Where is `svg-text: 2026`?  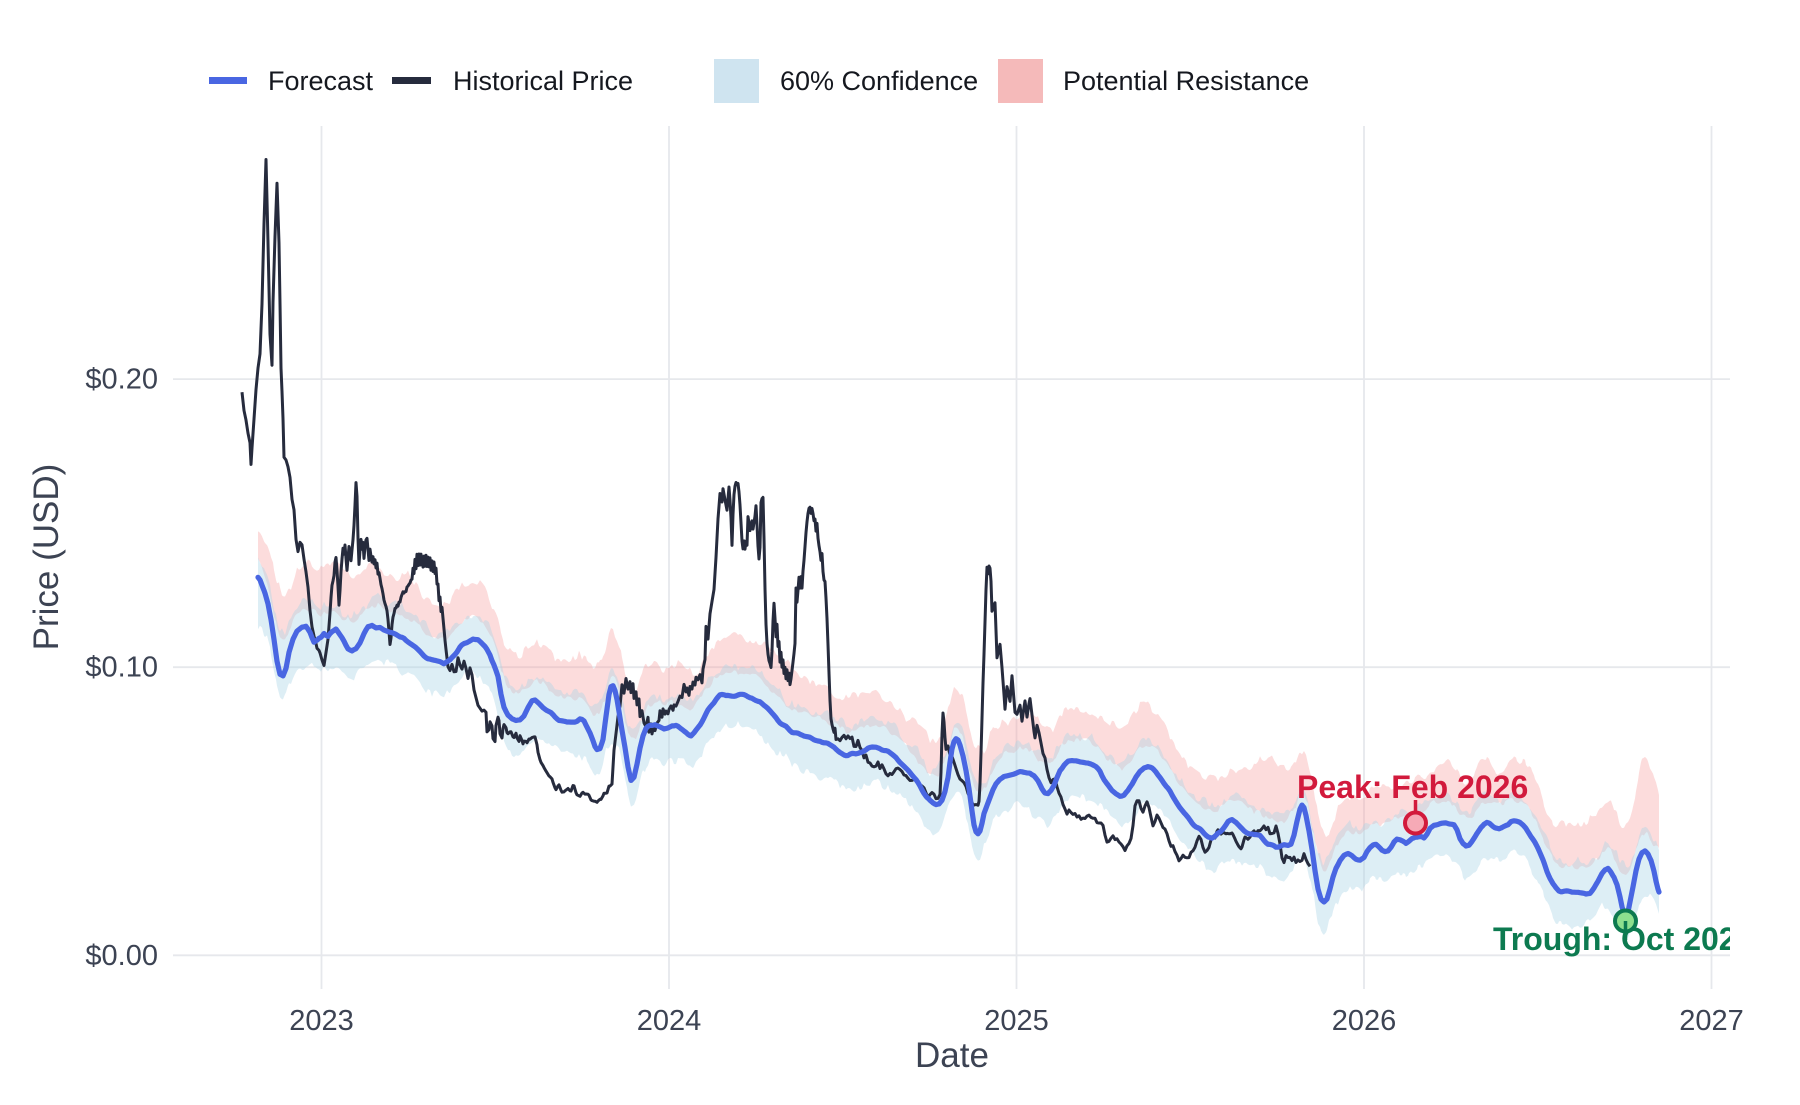
svg-text: 2026 is located at coordinates (1364, 1021).